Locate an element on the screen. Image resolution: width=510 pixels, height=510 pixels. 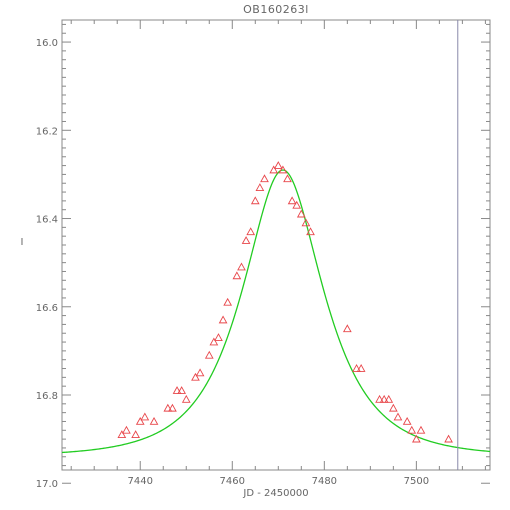
y-tick-label: 16.4 is located at coordinates (47, 220).